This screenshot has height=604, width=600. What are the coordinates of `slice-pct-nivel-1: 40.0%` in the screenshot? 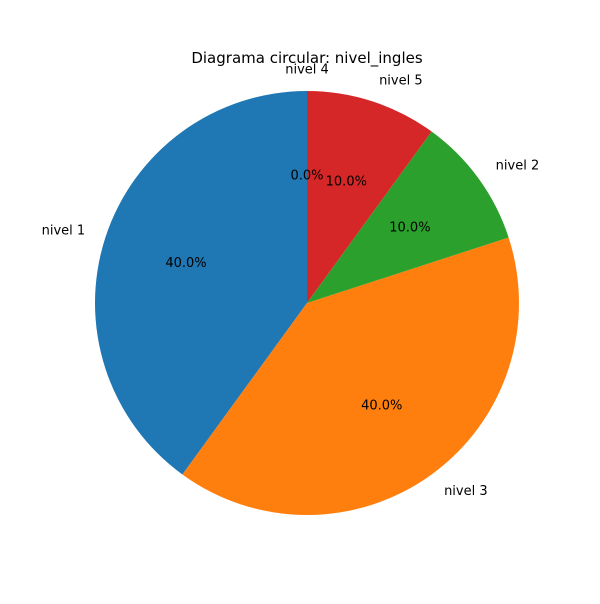 It's located at (185, 263).